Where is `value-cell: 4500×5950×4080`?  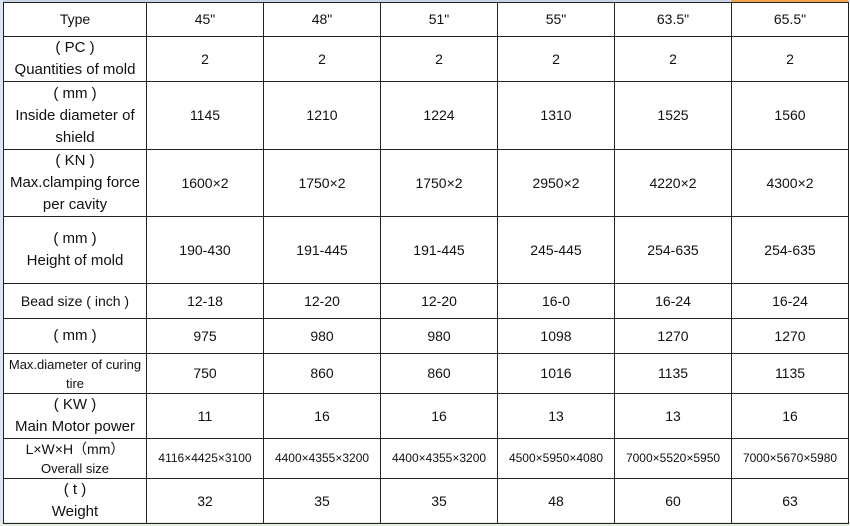
value-cell: 4500×5950×4080 is located at coordinates (556, 458).